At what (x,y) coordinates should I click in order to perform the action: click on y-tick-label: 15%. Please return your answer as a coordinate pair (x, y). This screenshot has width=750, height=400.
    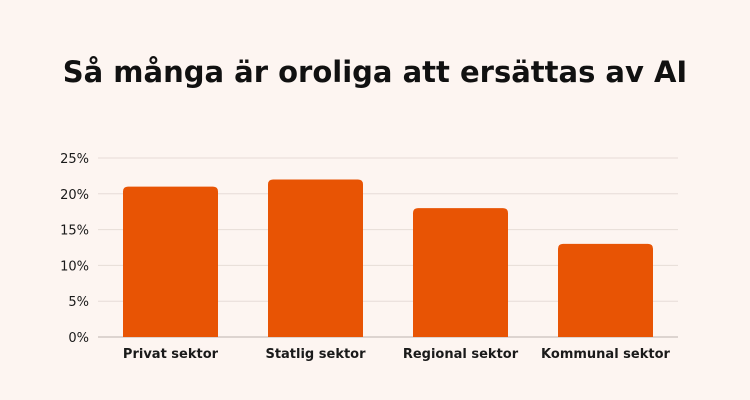
    Looking at the image, I should click on (74, 231).